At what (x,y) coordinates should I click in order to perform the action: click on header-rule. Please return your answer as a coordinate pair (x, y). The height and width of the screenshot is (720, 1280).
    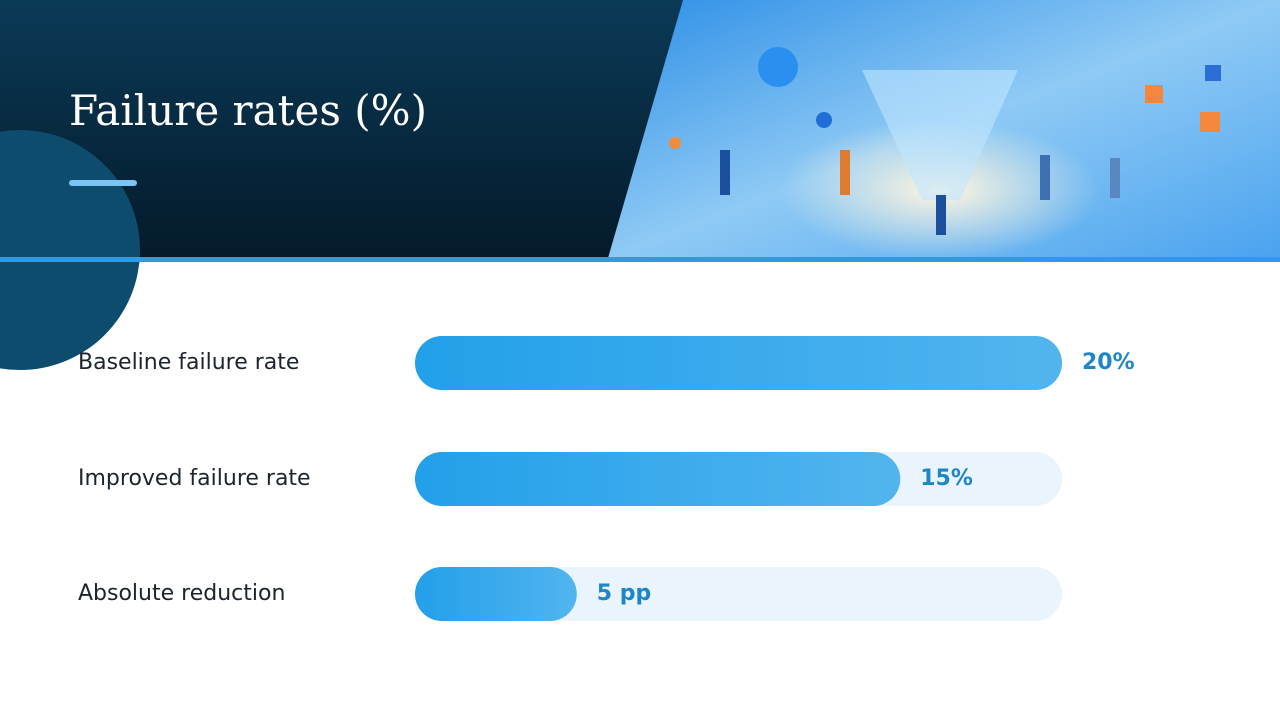
    Looking at the image, I should click on (640, 259).